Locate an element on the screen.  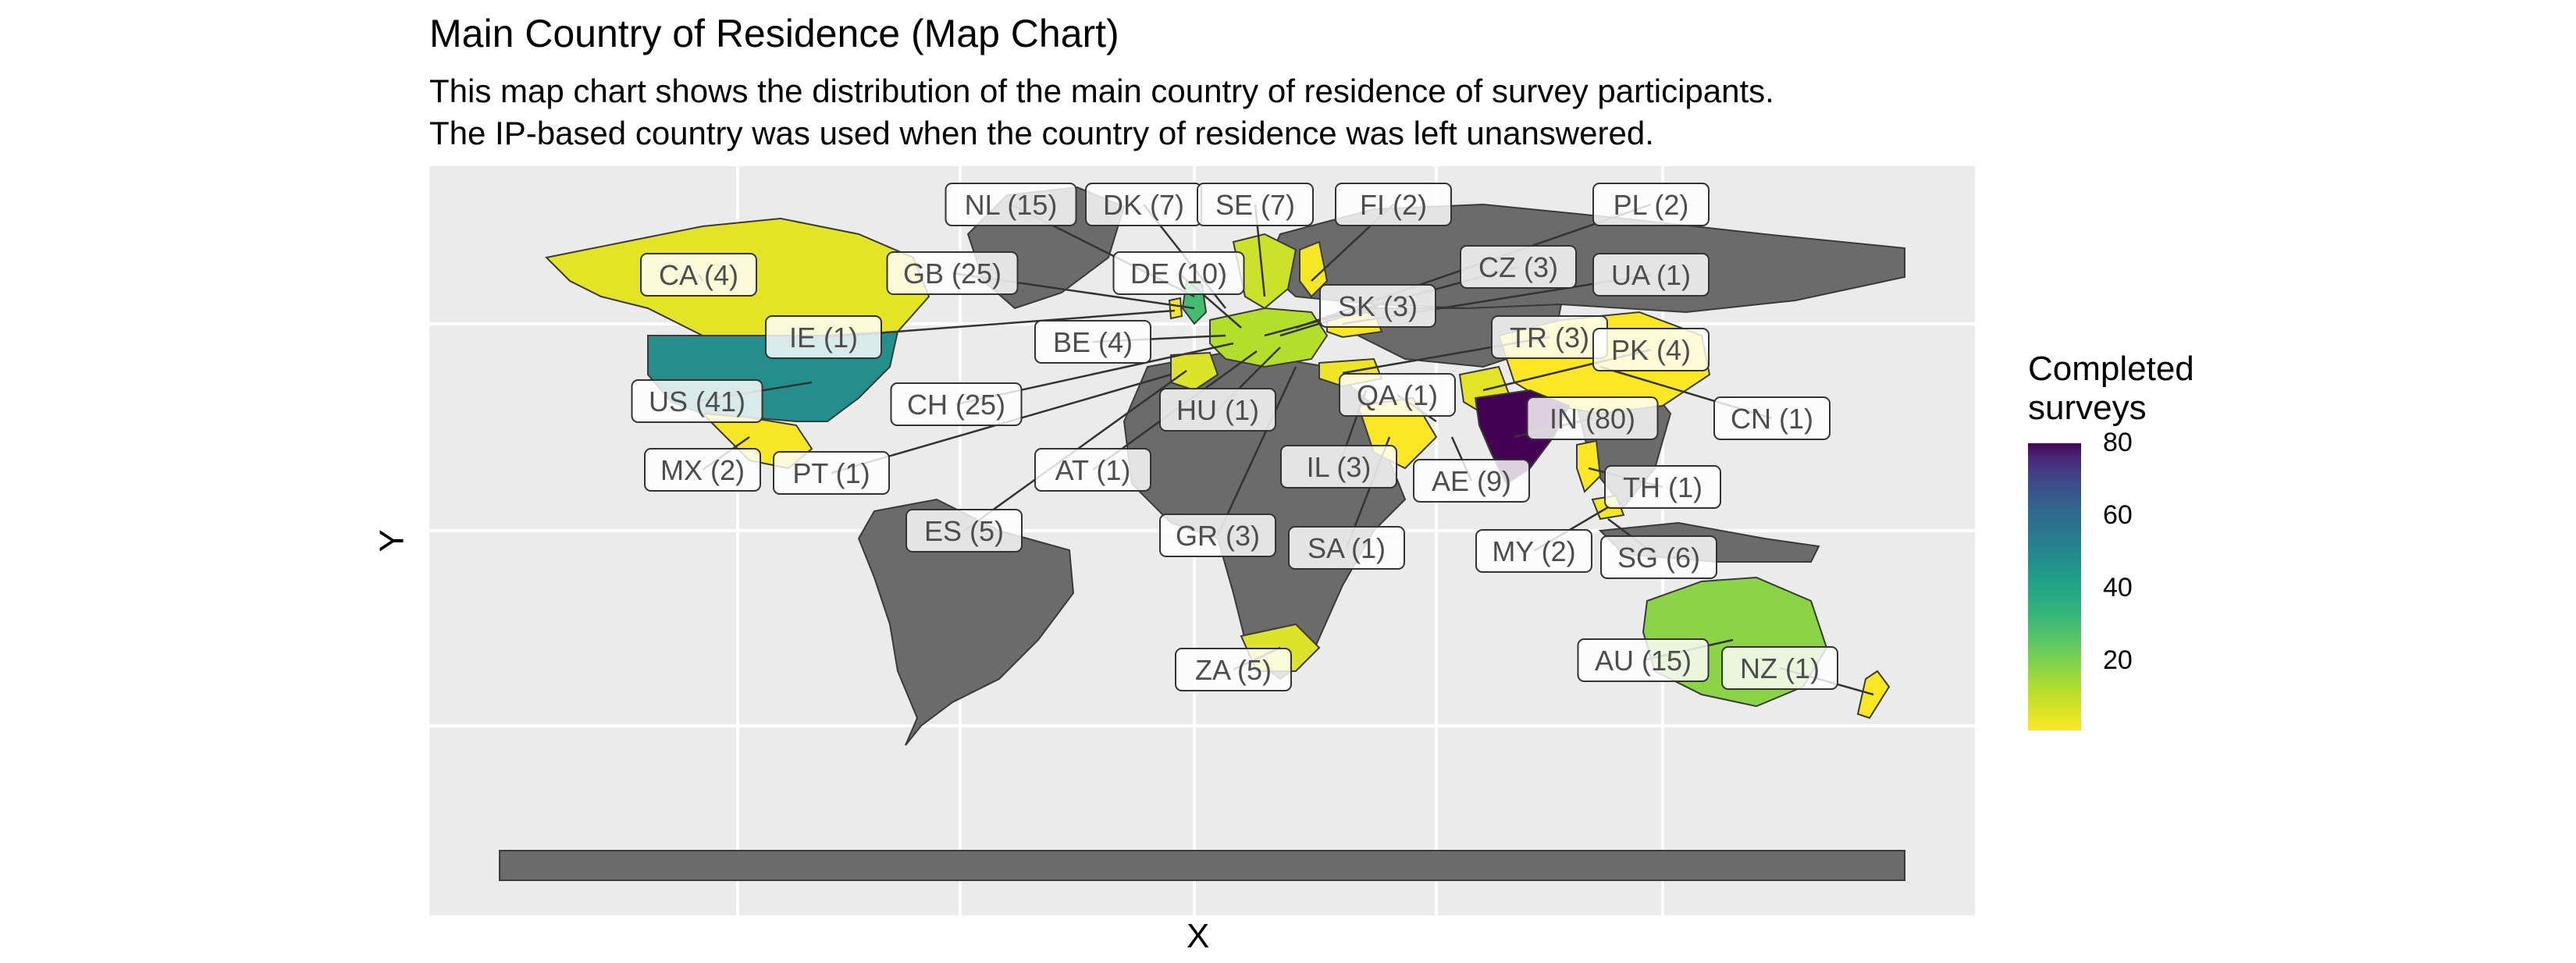
label-box-ae is located at coordinates (1471, 481).